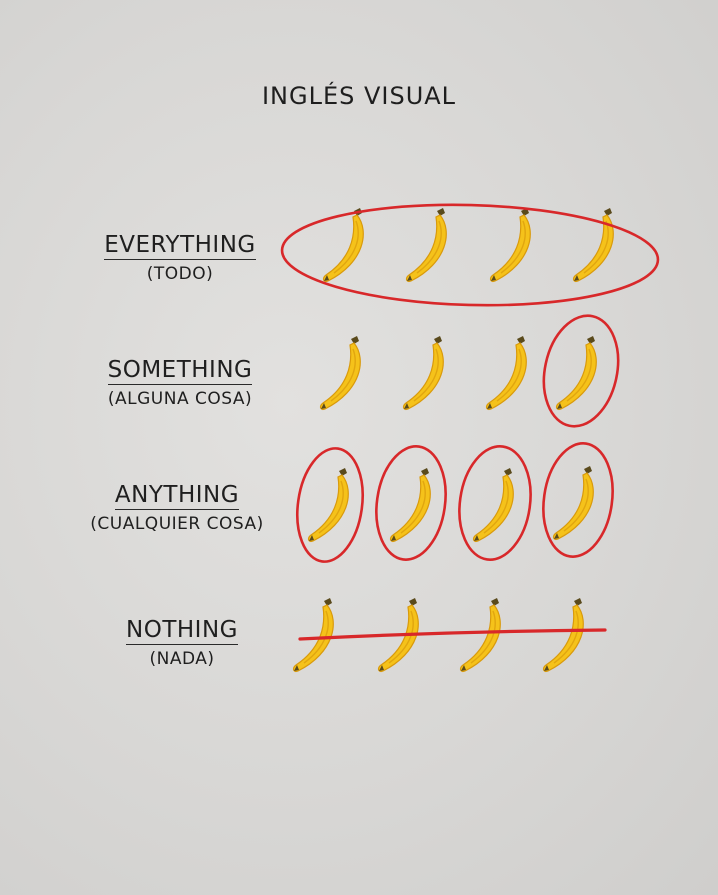  I want to click on translation-alguna-cosa: (ALGUNA COSA), so click(180, 399).